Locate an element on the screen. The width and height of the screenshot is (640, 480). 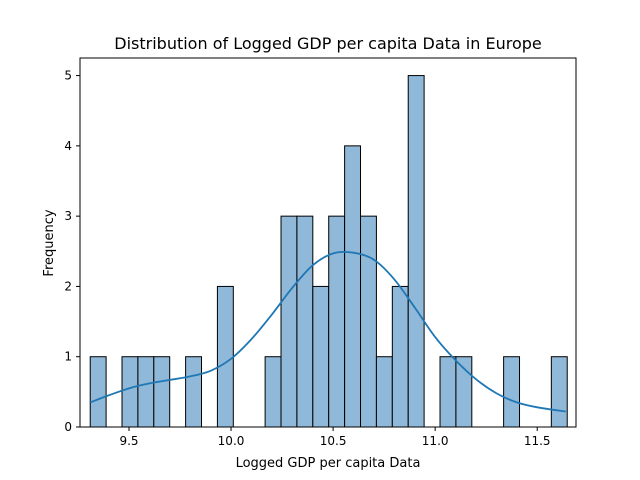
x-tick-label: 10.0 is located at coordinates (231, 441).